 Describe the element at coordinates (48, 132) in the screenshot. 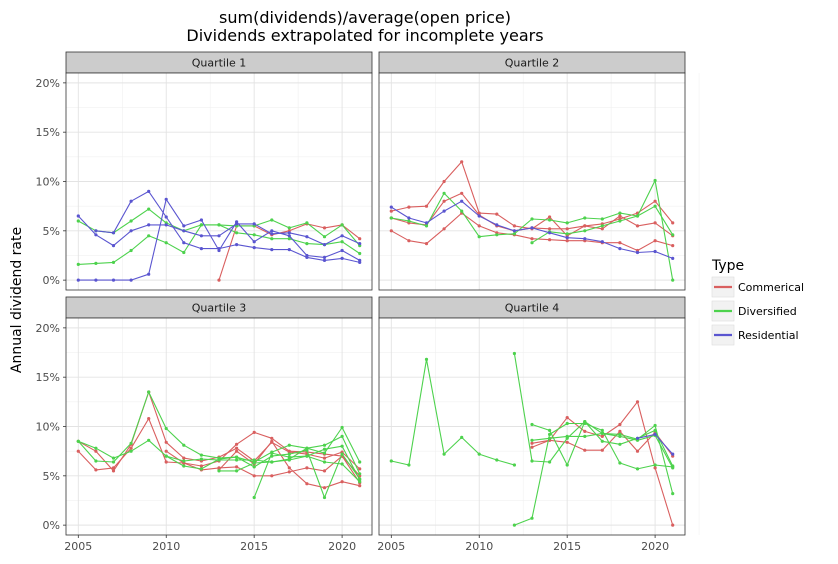

I see `y-tick-label: 15%` at that location.